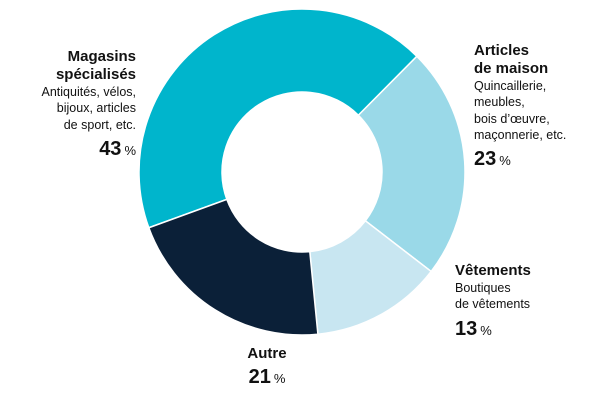 This screenshot has height=400, width=600. Describe the element at coordinates (267, 353) in the screenshot. I see `slice-name: Autre` at that location.